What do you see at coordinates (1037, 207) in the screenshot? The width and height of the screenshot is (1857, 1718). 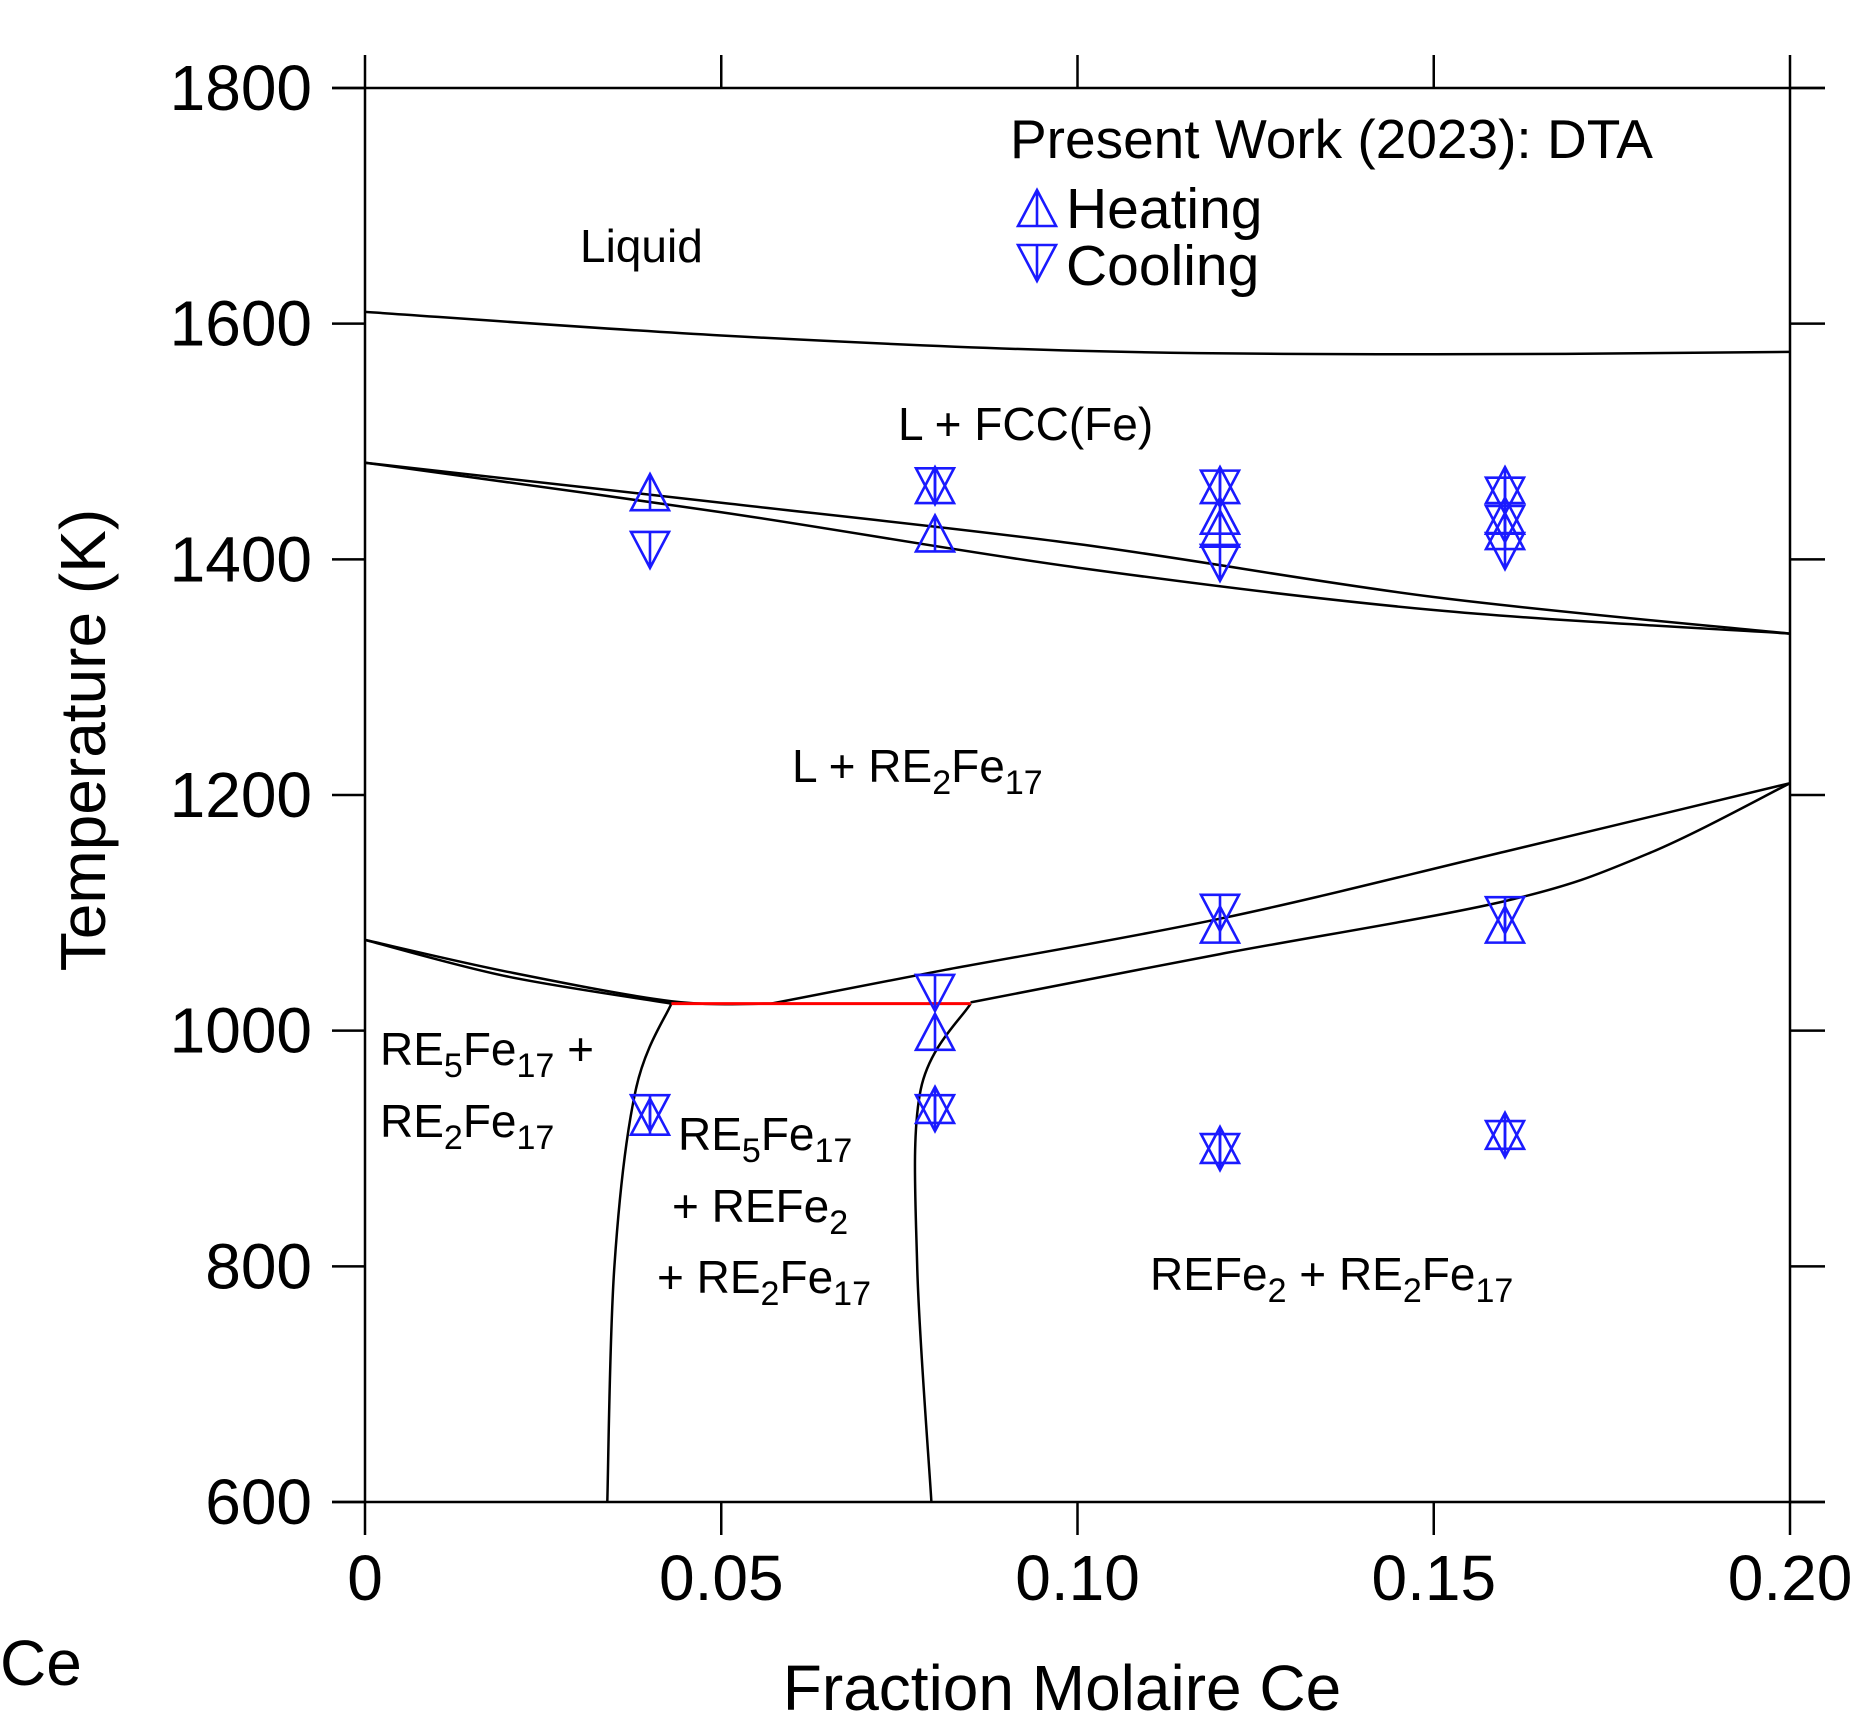 I see `legend-heating-icon` at bounding box center [1037, 207].